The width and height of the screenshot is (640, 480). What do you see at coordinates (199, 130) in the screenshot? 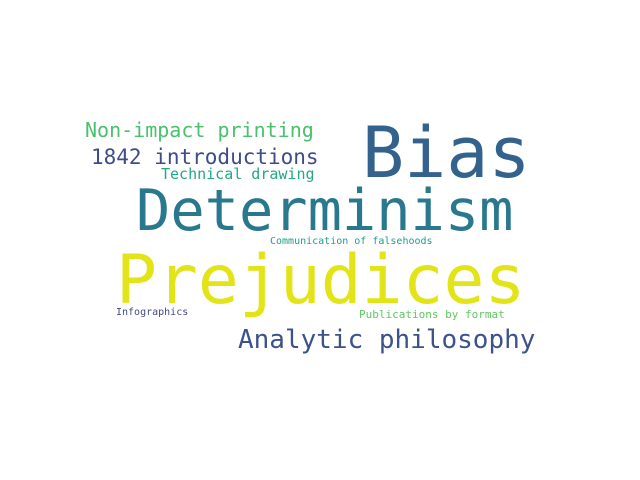
I see `word-non-impact-printing: Non-impact printing` at bounding box center [199, 130].